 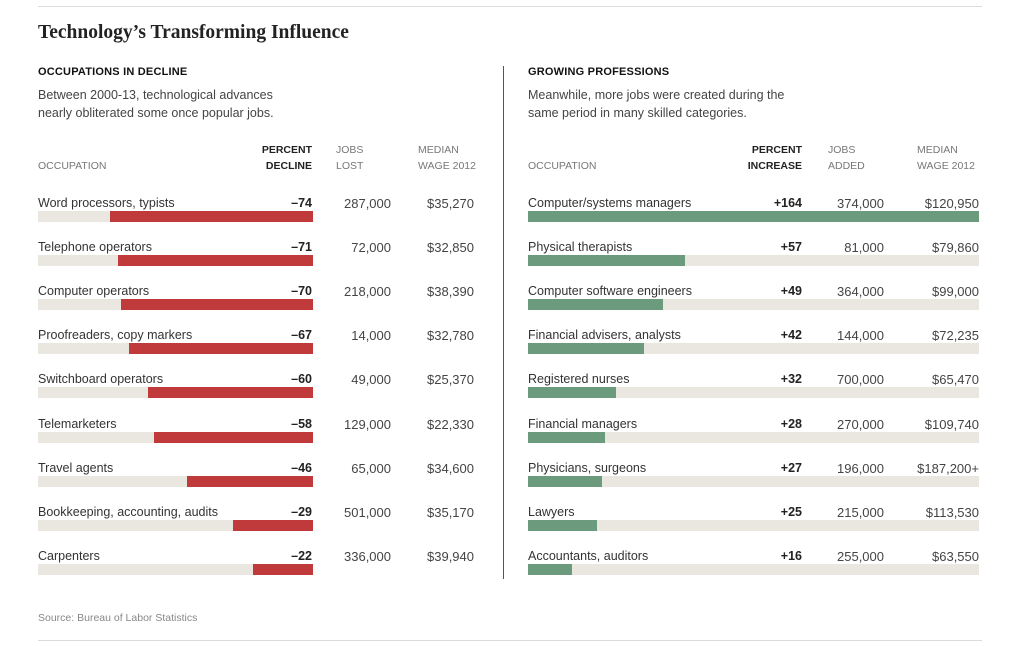 What do you see at coordinates (946, 166) in the screenshot?
I see `column-header-line: WAGE 2012` at bounding box center [946, 166].